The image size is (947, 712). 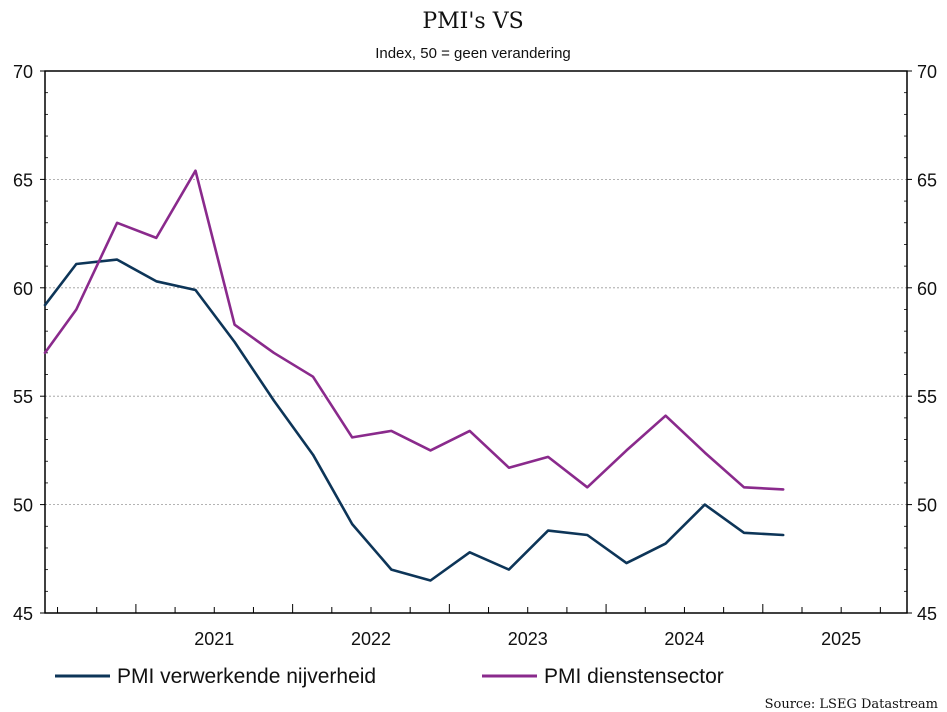 What do you see at coordinates (684, 639) in the screenshot?
I see `xtick-2024: 2024` at bounding box center [684, 639].